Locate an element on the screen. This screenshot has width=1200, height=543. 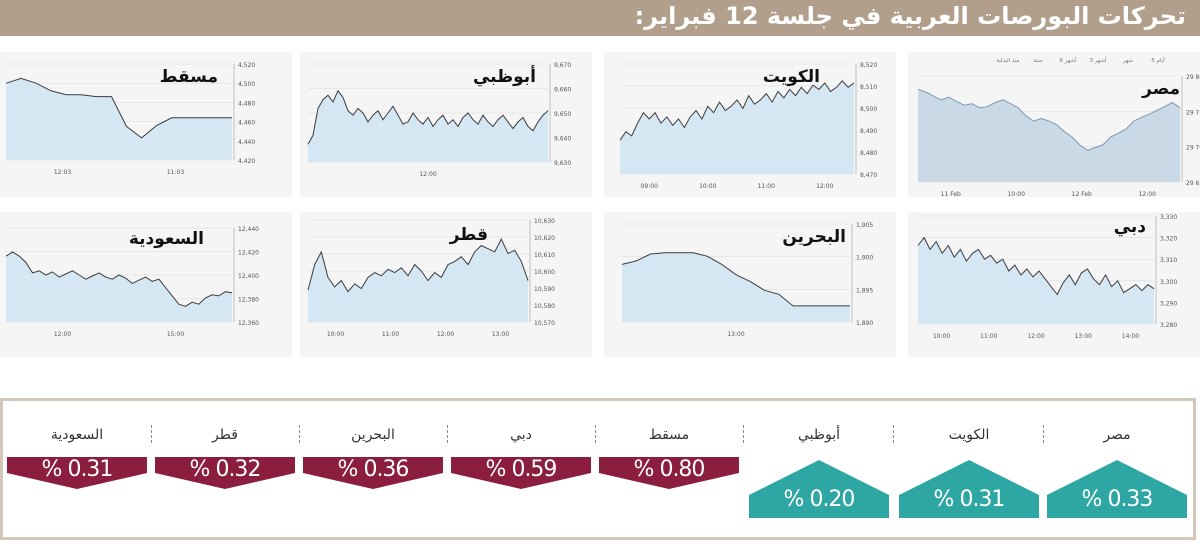
y-tick-label: 4,520 is located at coordinates (246, 65).